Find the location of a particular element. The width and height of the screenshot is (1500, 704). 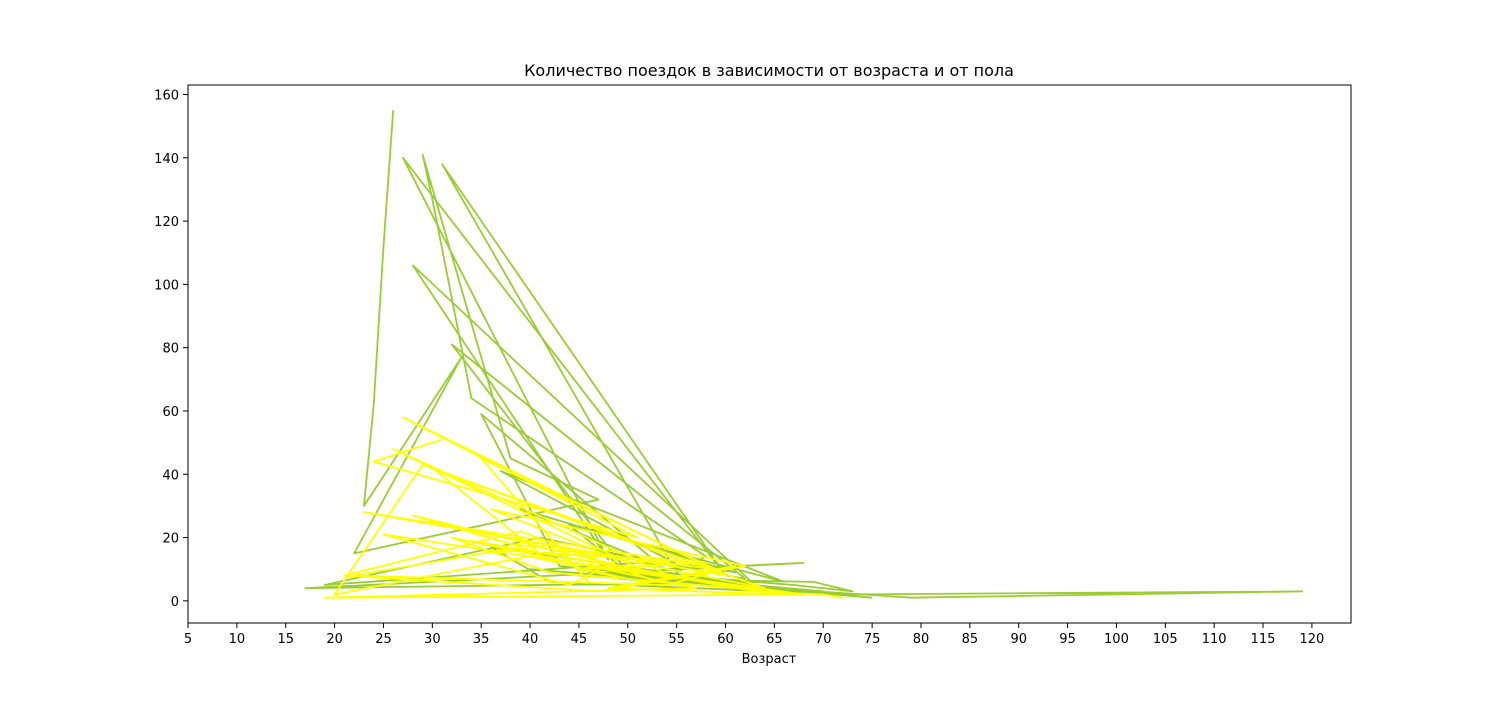

y-tick-label: 40 is located at coordinates (170, 475).